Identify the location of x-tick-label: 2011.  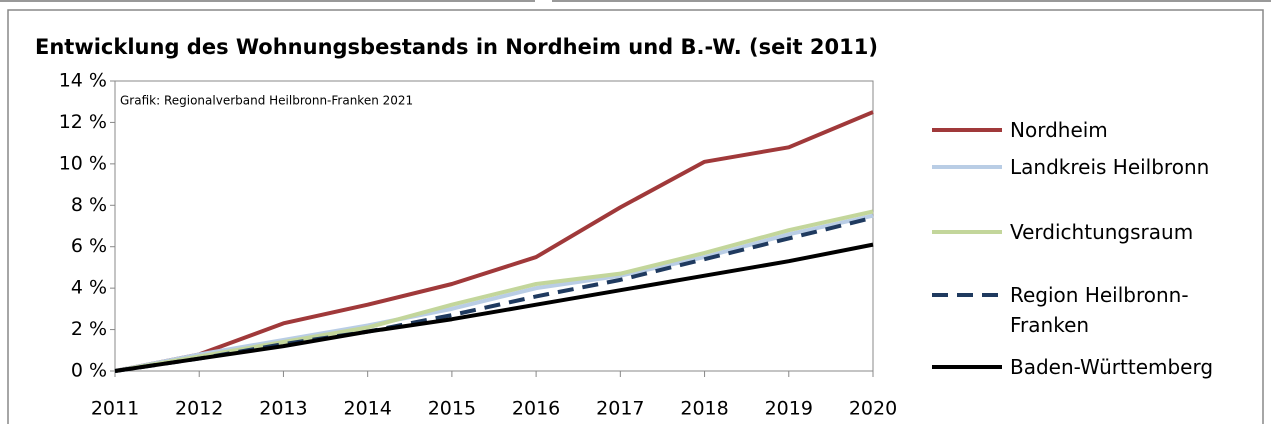
(115, 409).